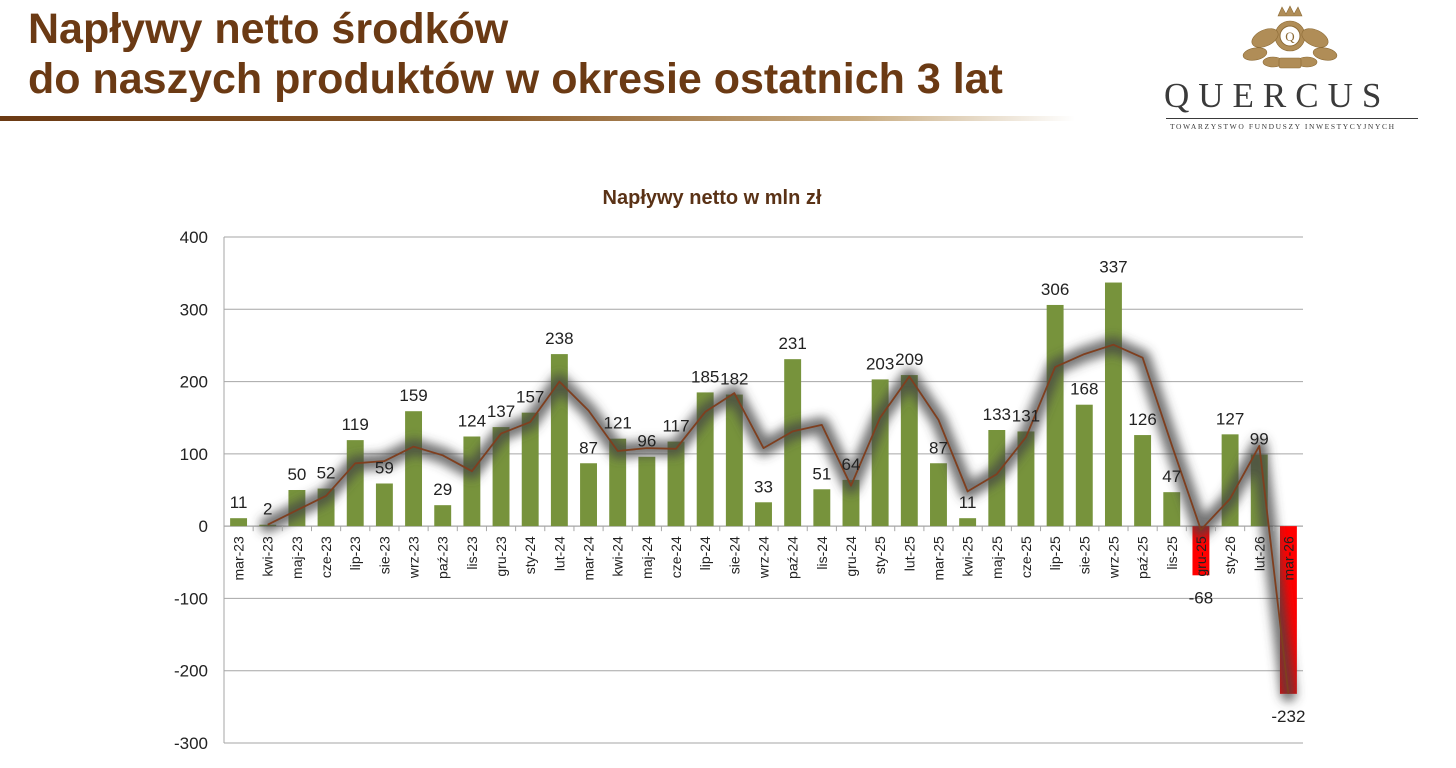 Image resolution: width=1456 pixels, height=768 pixels. Describe the element at coordinates (413, 395) in the screenshot. I see `data-label: 159` at that location.